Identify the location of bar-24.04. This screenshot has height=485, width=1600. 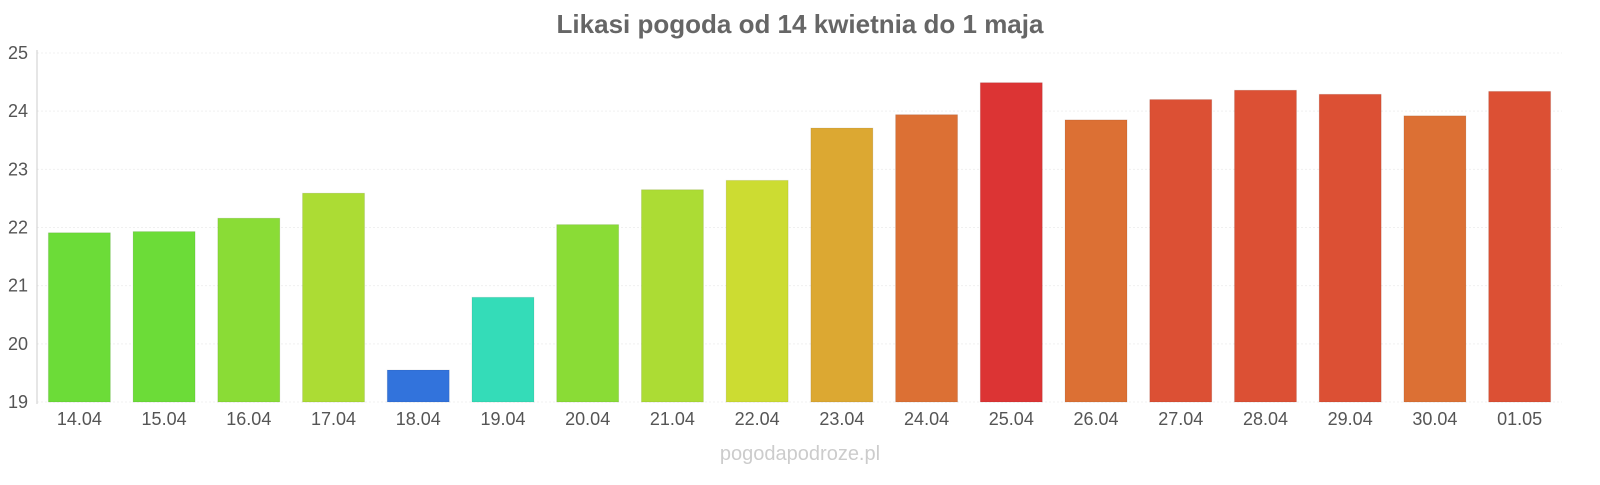
(927, 258).